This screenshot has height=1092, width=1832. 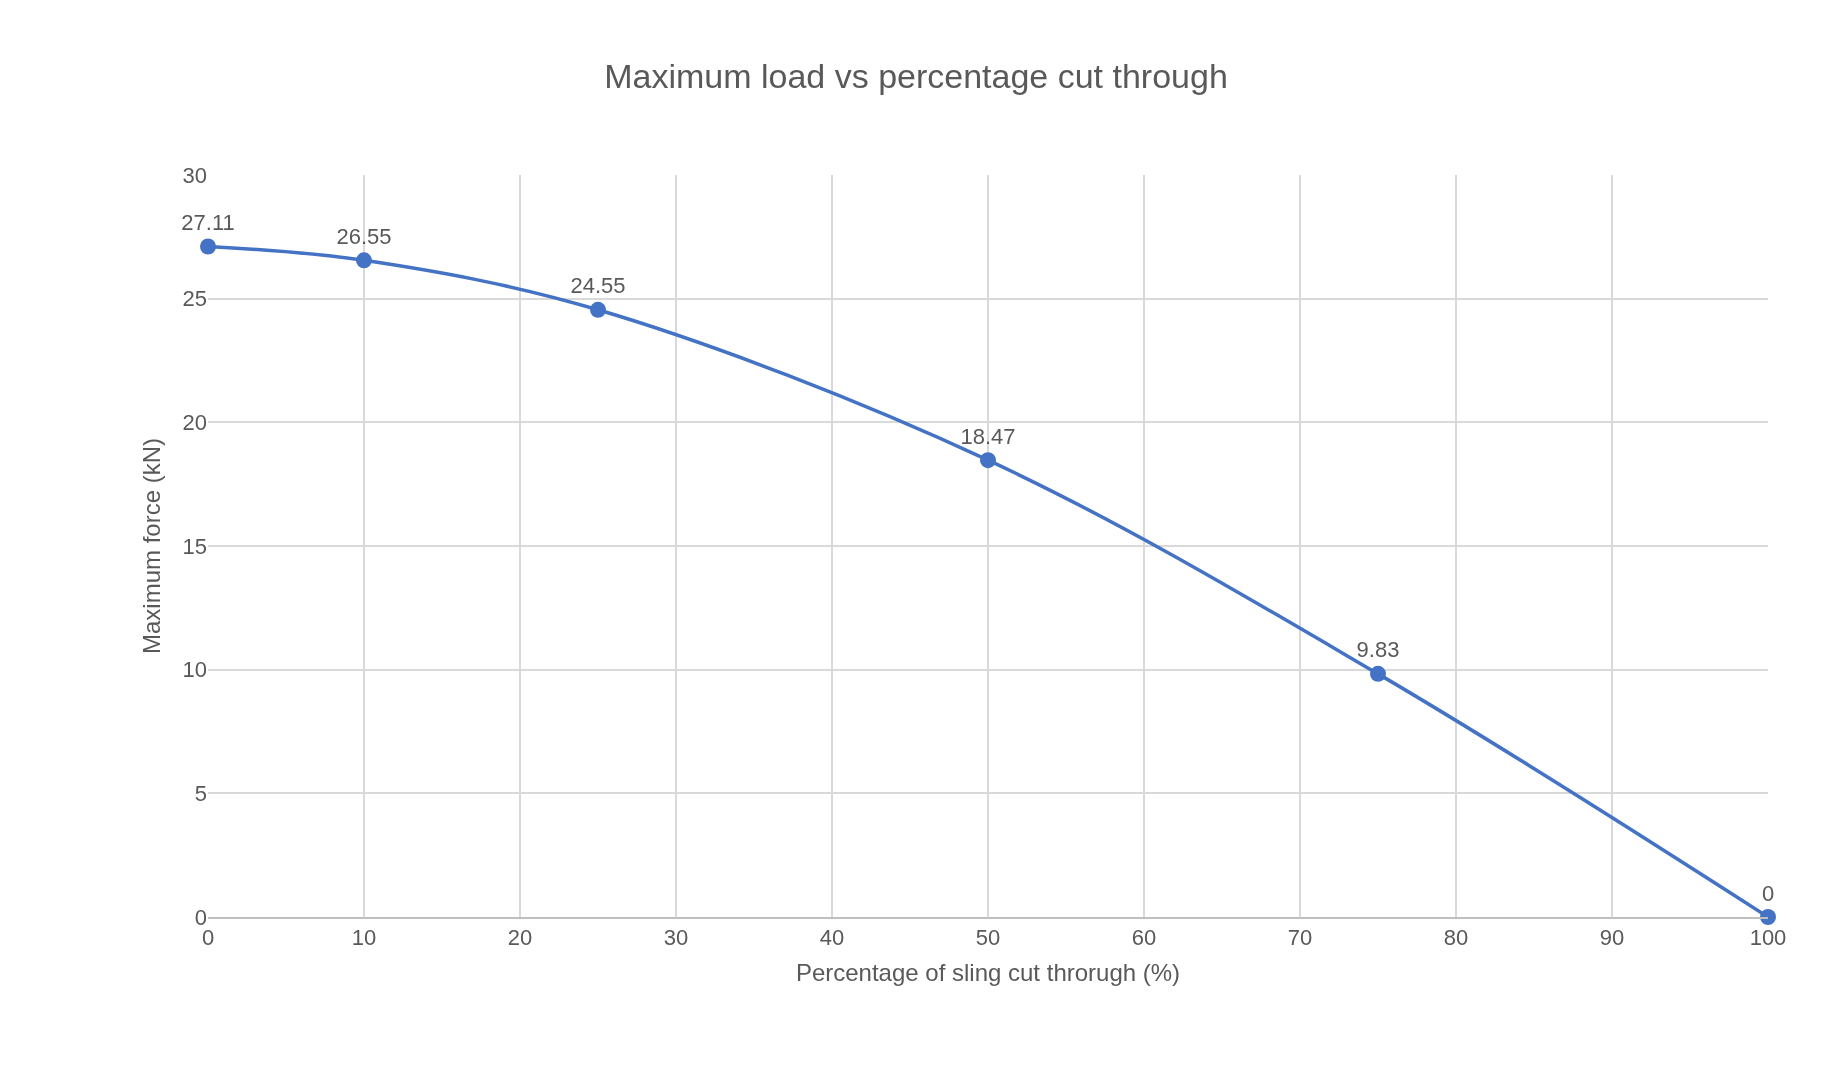 I want to click on x-tick-label: 60, so click(x=1144, y=938).